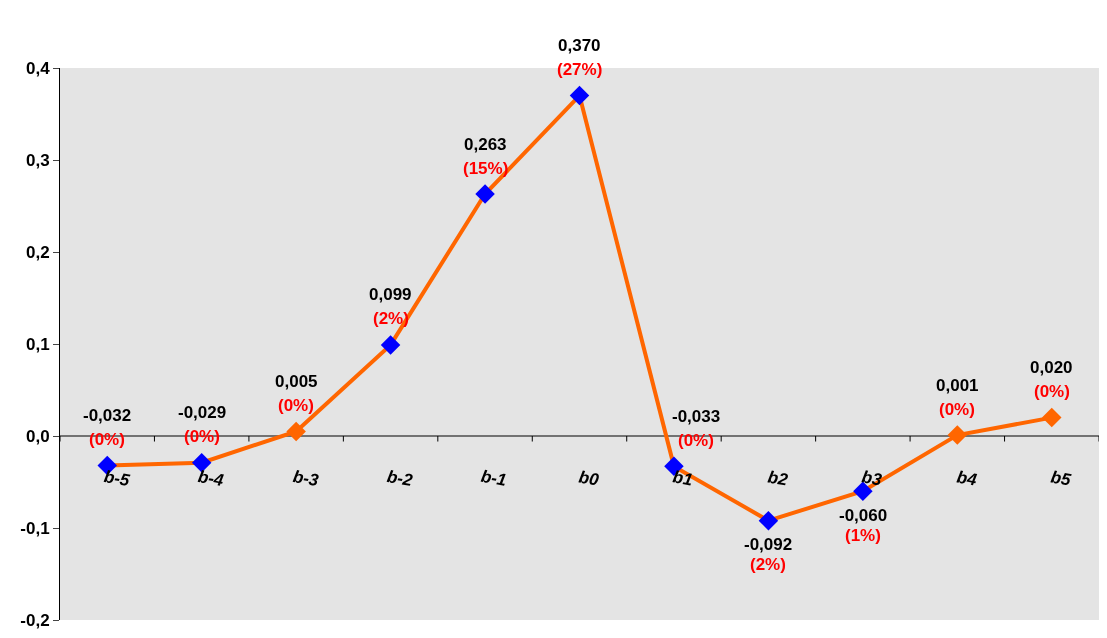 The height and width of the screenshot is (638, 1107). What do you see at coordinates (493, 478) in the screenshot?
I see `x-tick-label: b-1` at bounding box center [493, 478].